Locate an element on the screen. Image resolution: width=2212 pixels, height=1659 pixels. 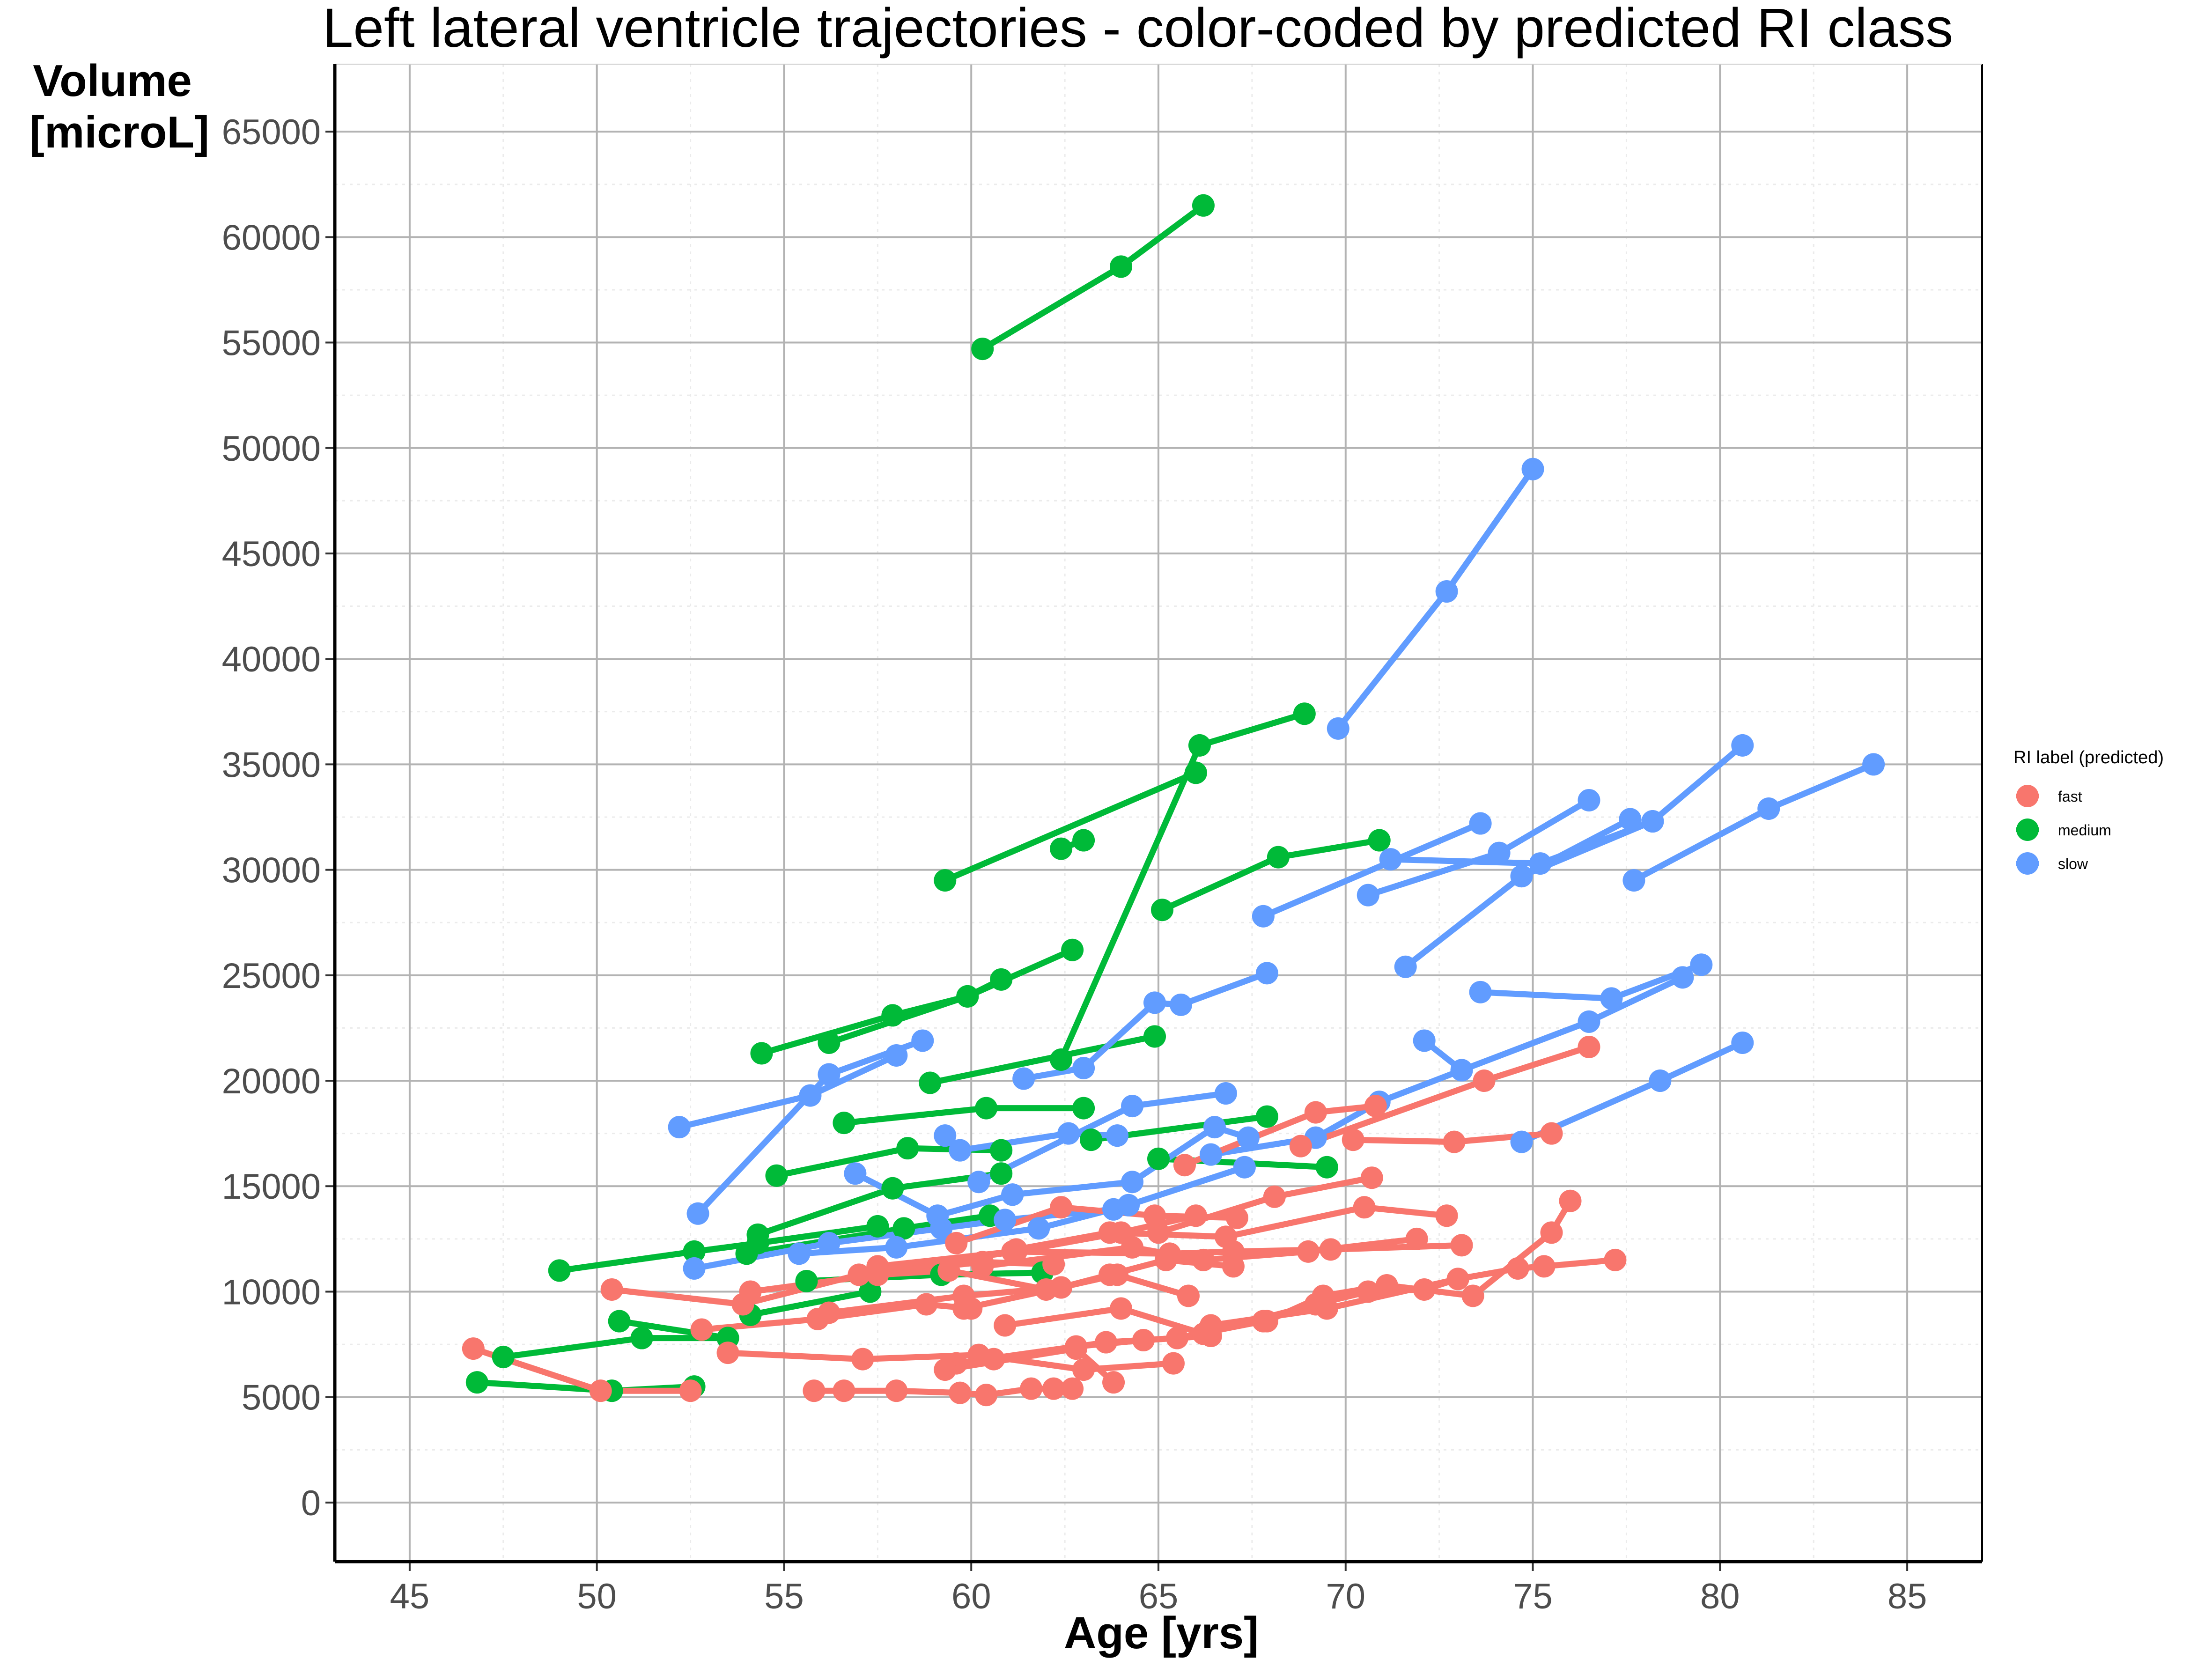
x-tick-label: 50 is located at coordinates (597, 1597).